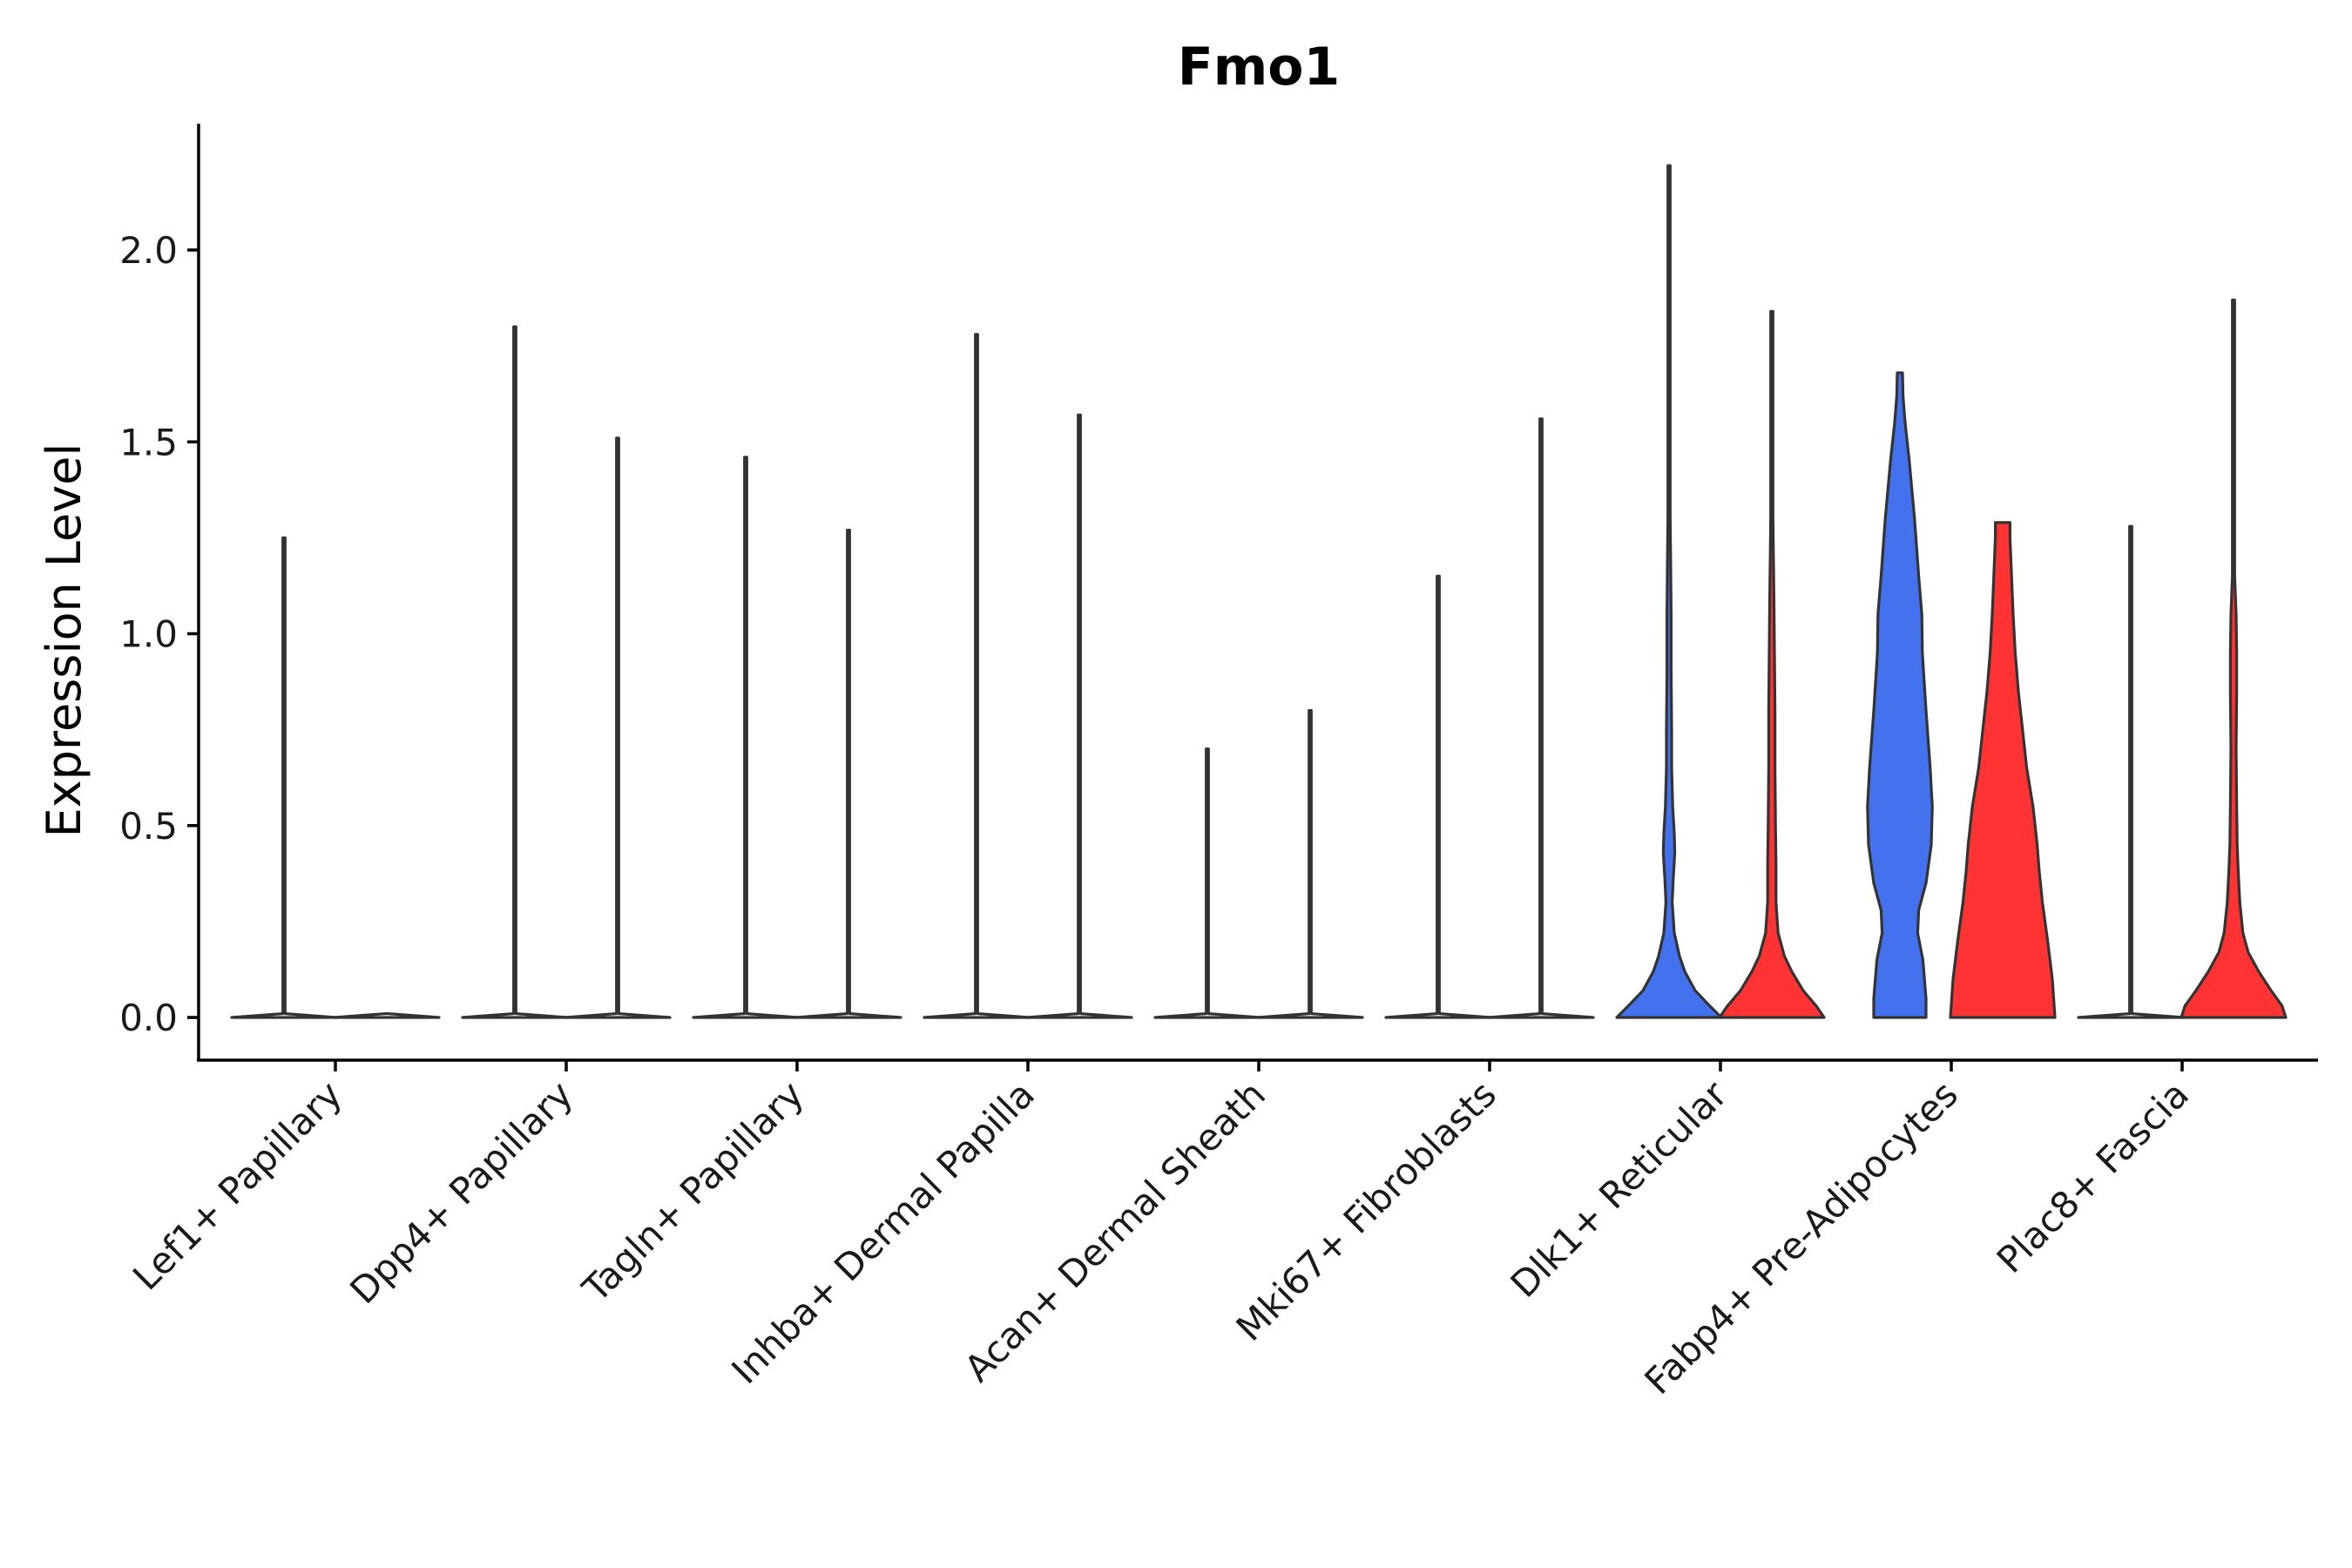 This screenshot has width=2352, height=1568. What do you see at coordinates (148, 442) in the screenshot?
I see `y-tick-label: 1.5` at bounding box center [148, 442].